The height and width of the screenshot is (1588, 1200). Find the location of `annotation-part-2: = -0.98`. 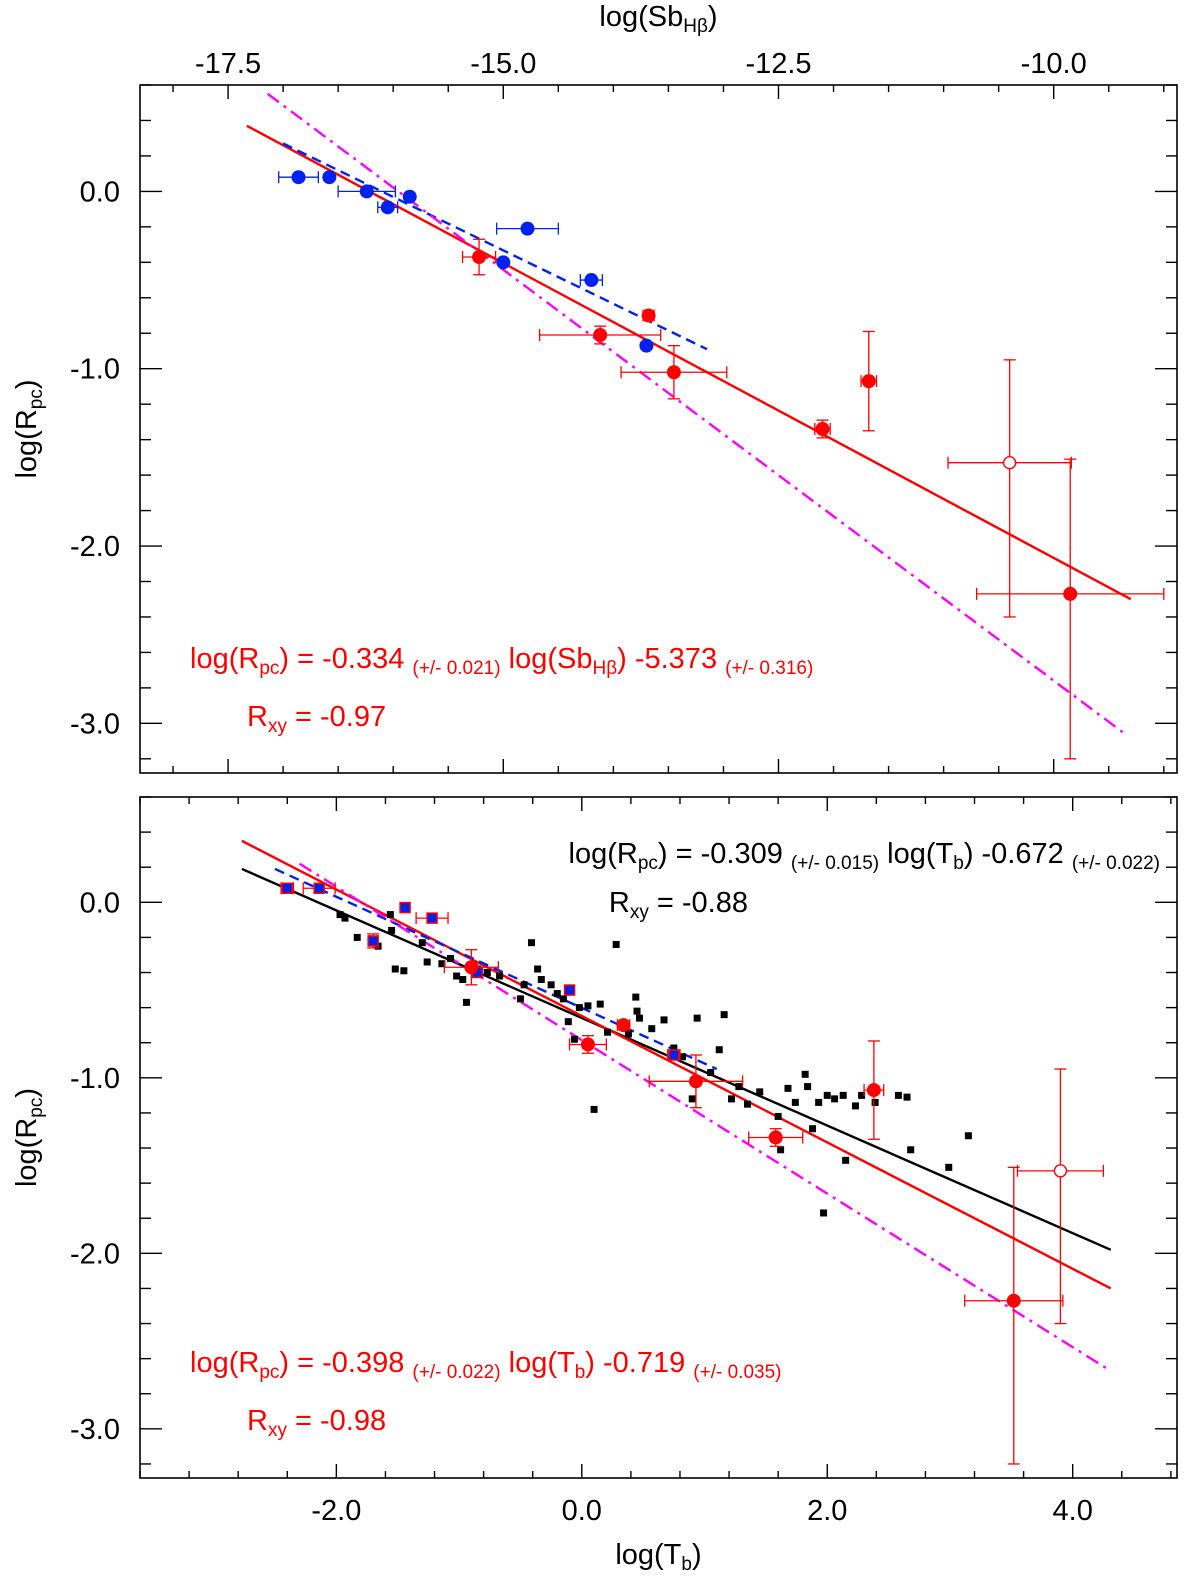

annotation-part-2: = -0.98 is located at coordinates (336, 1421).